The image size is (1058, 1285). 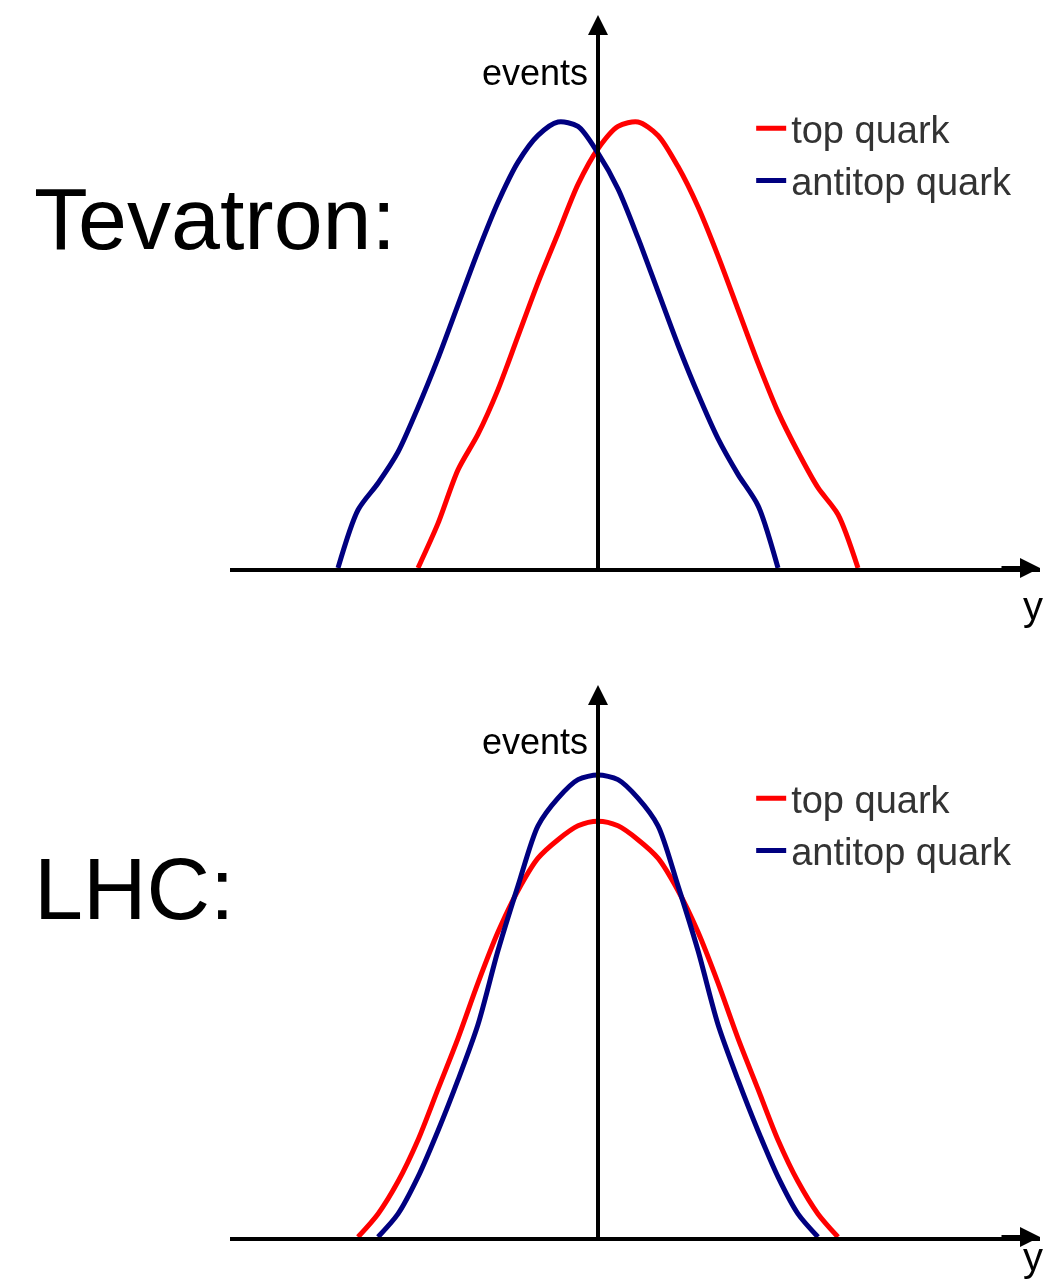 What do you see at coordinates (134, 888) in the screenshot?
I see `text: LHC:` at bounding box center [134, 888].